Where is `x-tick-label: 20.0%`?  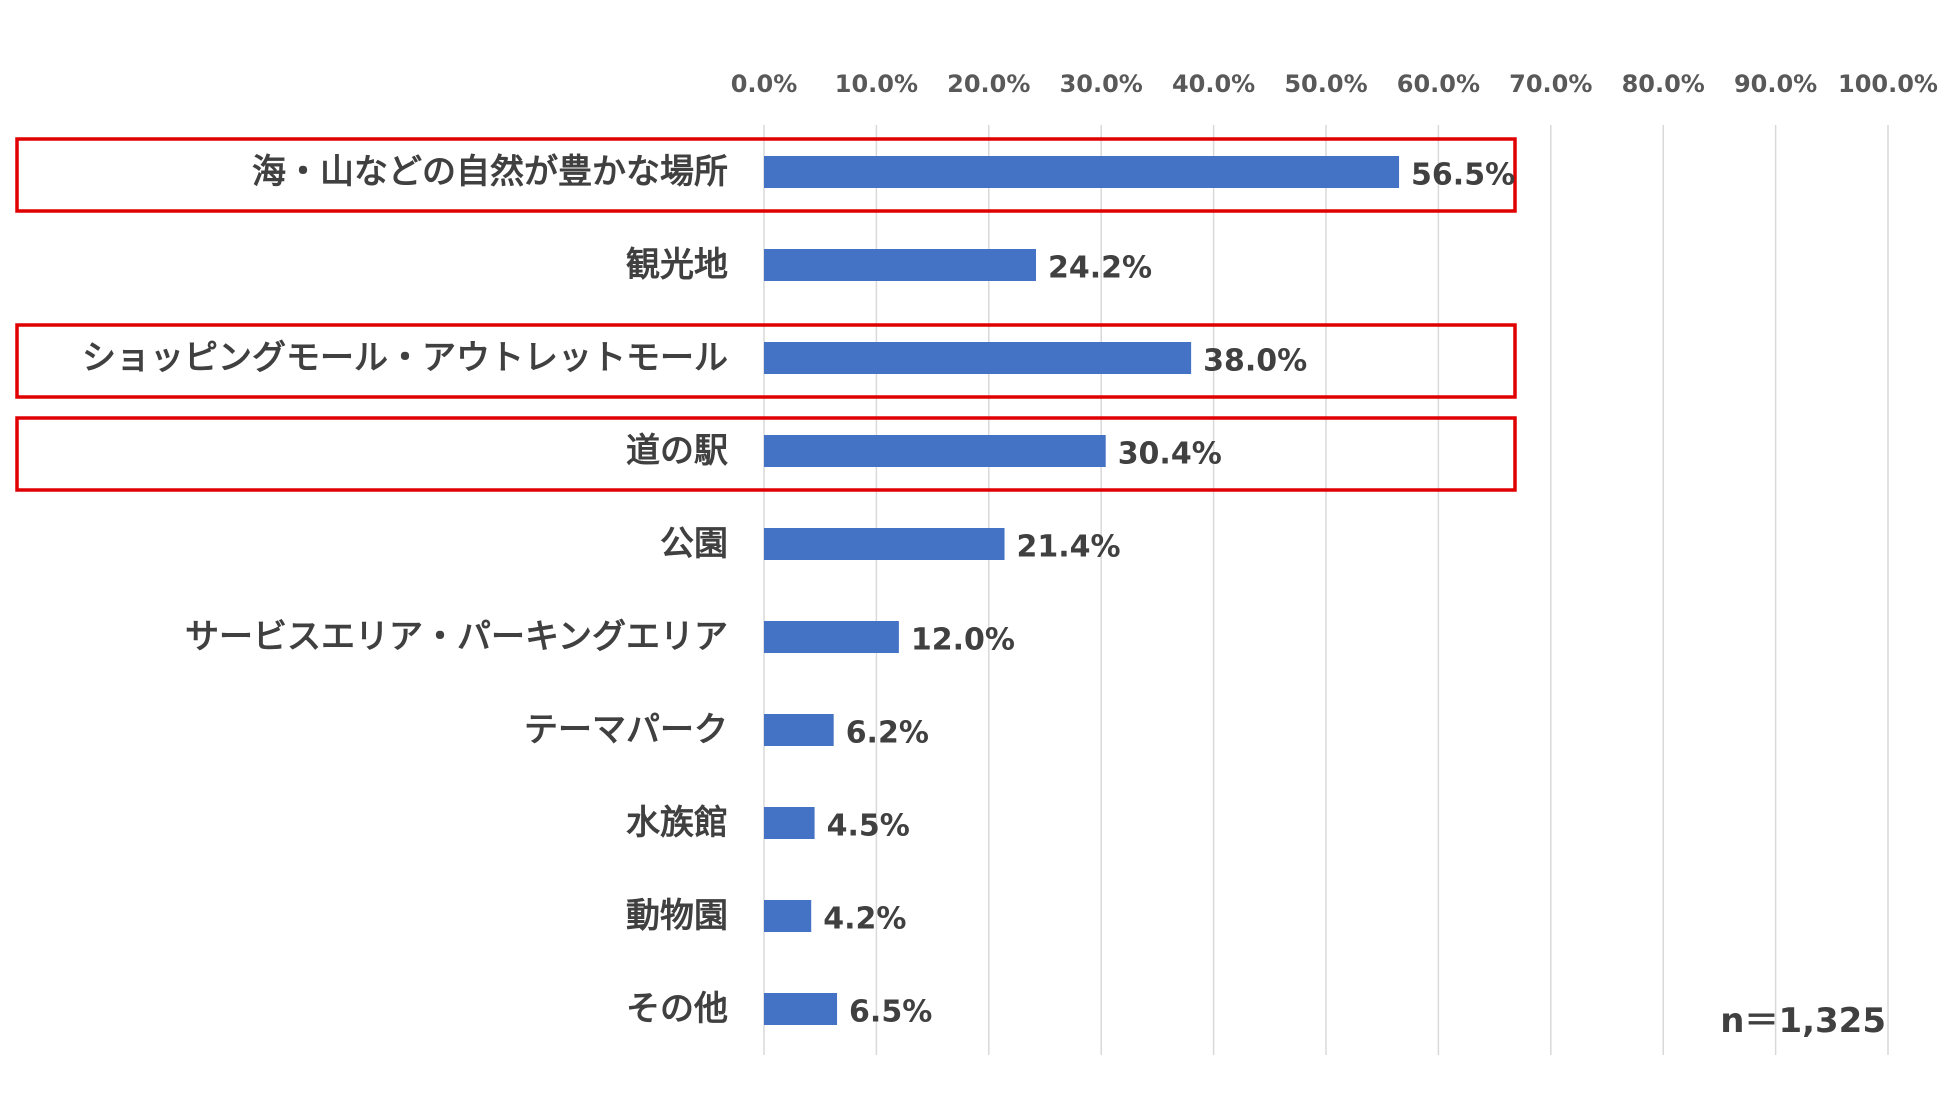 x-tick-label: 20.0% is located at coordinates (988, 84).